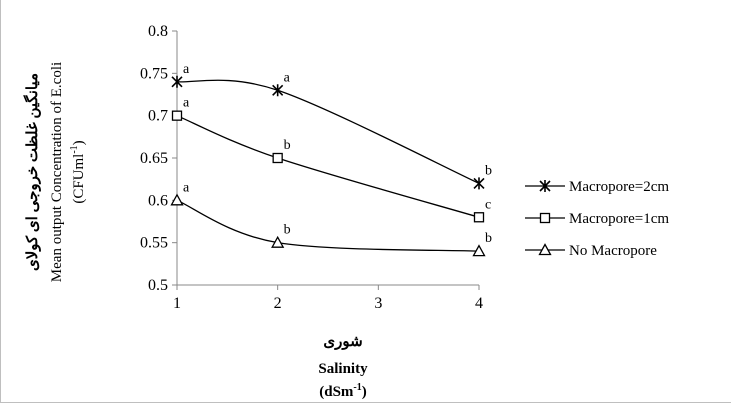  What do you see at coordinates (78, 171) in the screenshot?
I see `y-axis-title-unit: (CFUml-1)` at bounding box center [78, 171].